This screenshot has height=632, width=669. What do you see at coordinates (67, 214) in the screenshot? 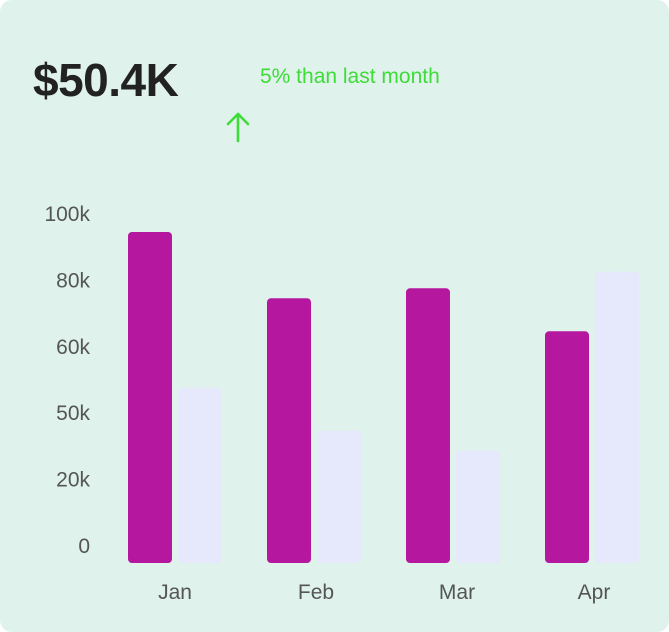
I see `y-tick-label: 100k` at bounding box center [67, 214].